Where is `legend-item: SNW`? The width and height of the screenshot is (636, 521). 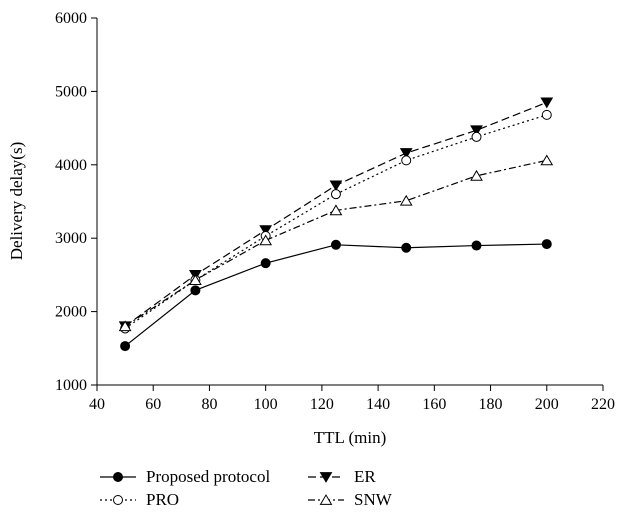
legend-item: SNW is located at coordinates (350, 499).